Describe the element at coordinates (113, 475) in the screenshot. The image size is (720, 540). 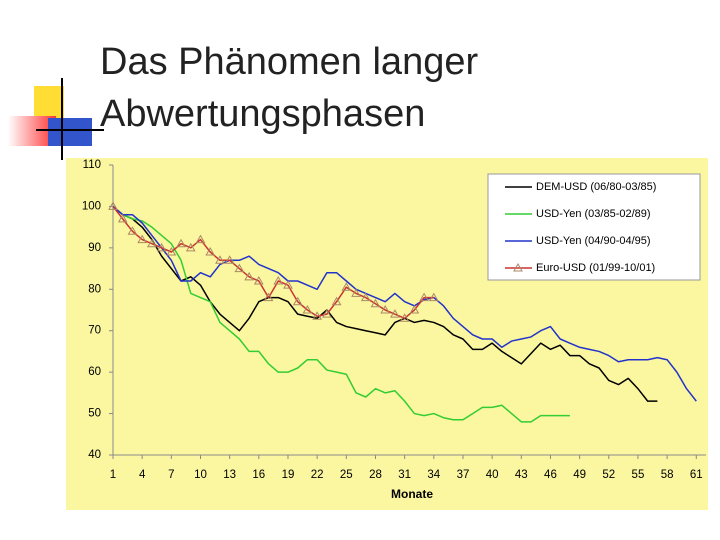
I see `x-tick-label: 1` at that location.